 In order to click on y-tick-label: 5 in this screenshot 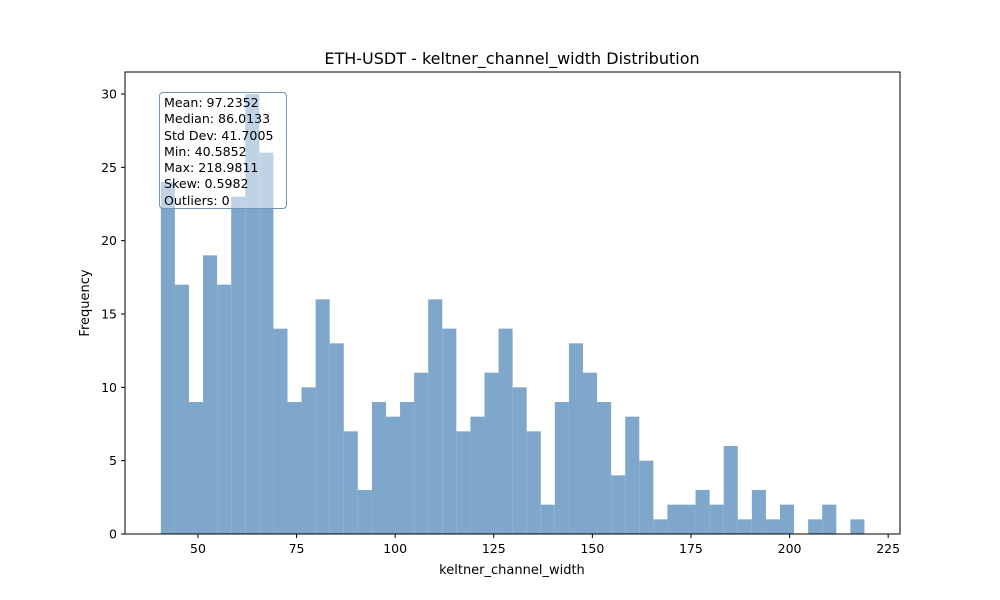, I will do `click(113, 460)`.